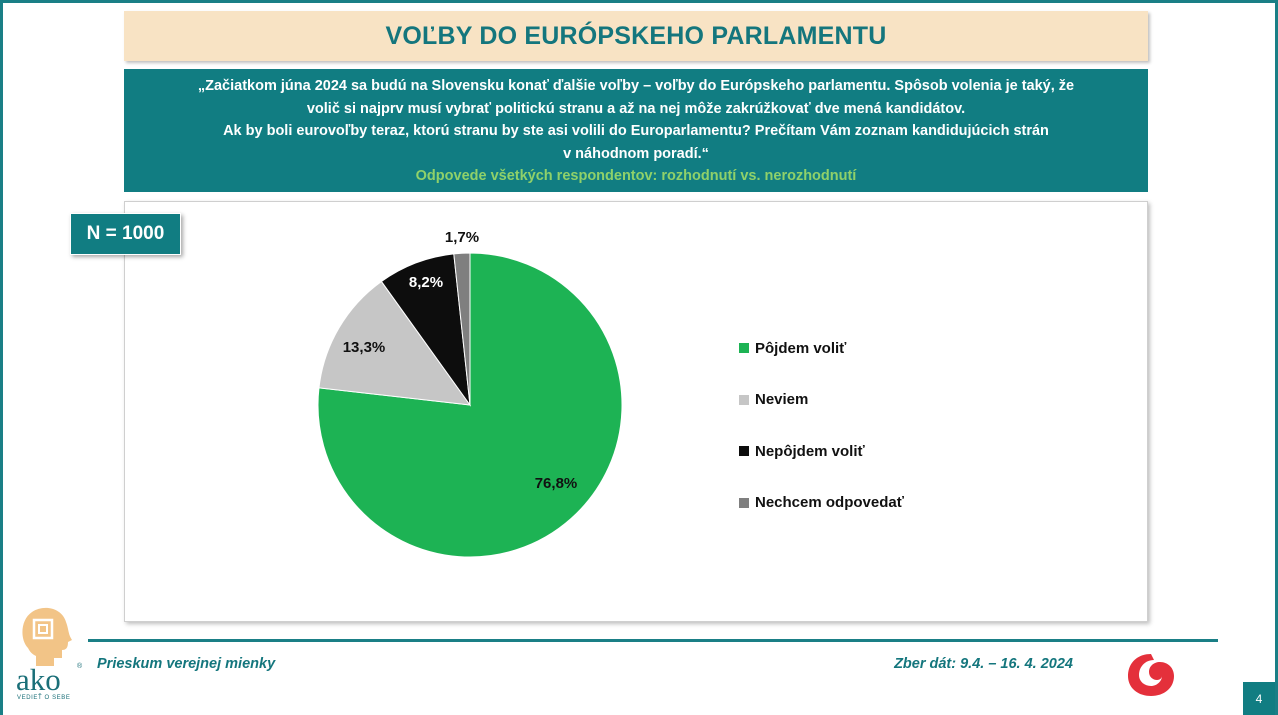  I want to click on legend-item-nepojdem-volit: Nepôjdem voliť, so click(821, 451).